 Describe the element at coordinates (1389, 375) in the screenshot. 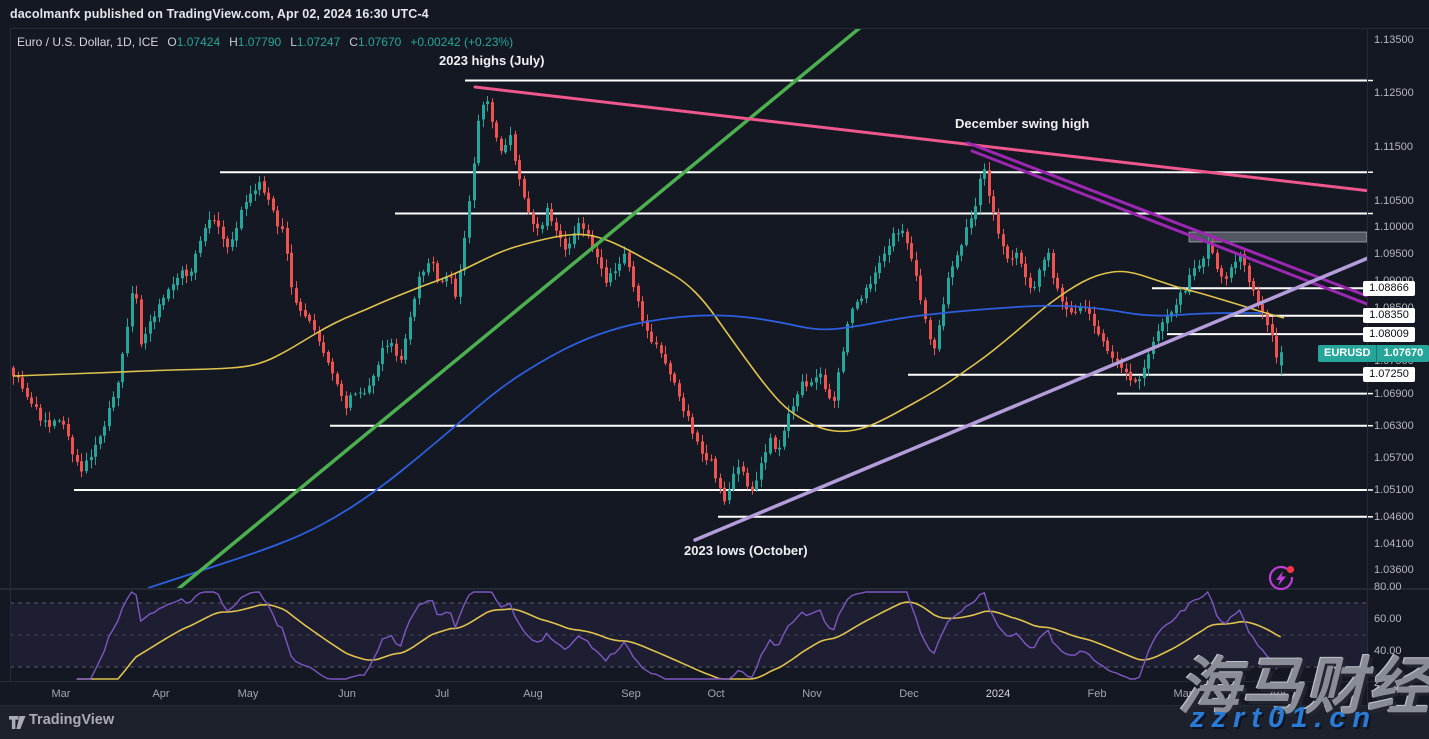

I see `price-level-label-box: 1.07250` at that location.